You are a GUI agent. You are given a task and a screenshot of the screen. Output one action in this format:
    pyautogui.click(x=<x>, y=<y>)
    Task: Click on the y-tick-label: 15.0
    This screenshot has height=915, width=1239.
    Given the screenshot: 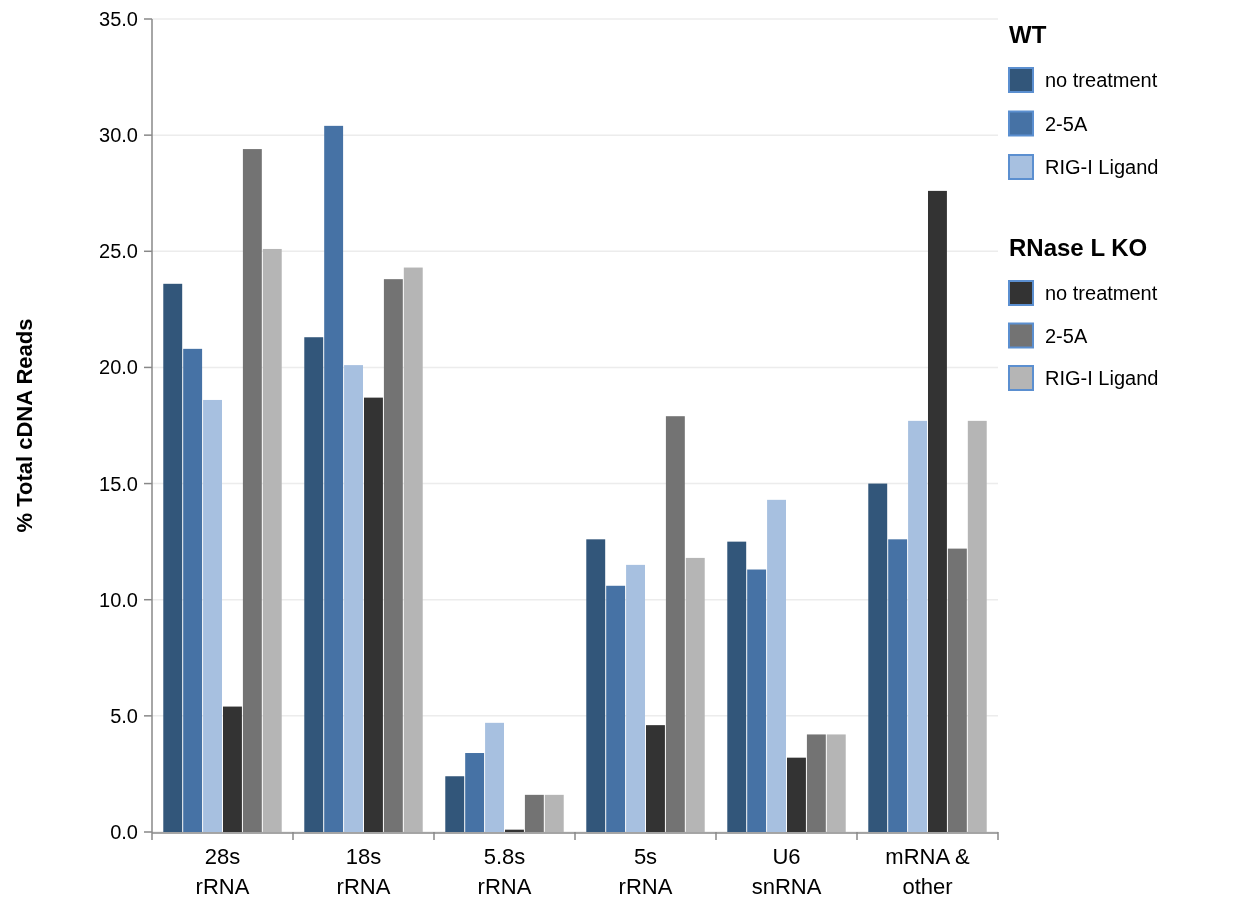 What is the action you would take?
    pyautogui.click(x=118, y=483)
    